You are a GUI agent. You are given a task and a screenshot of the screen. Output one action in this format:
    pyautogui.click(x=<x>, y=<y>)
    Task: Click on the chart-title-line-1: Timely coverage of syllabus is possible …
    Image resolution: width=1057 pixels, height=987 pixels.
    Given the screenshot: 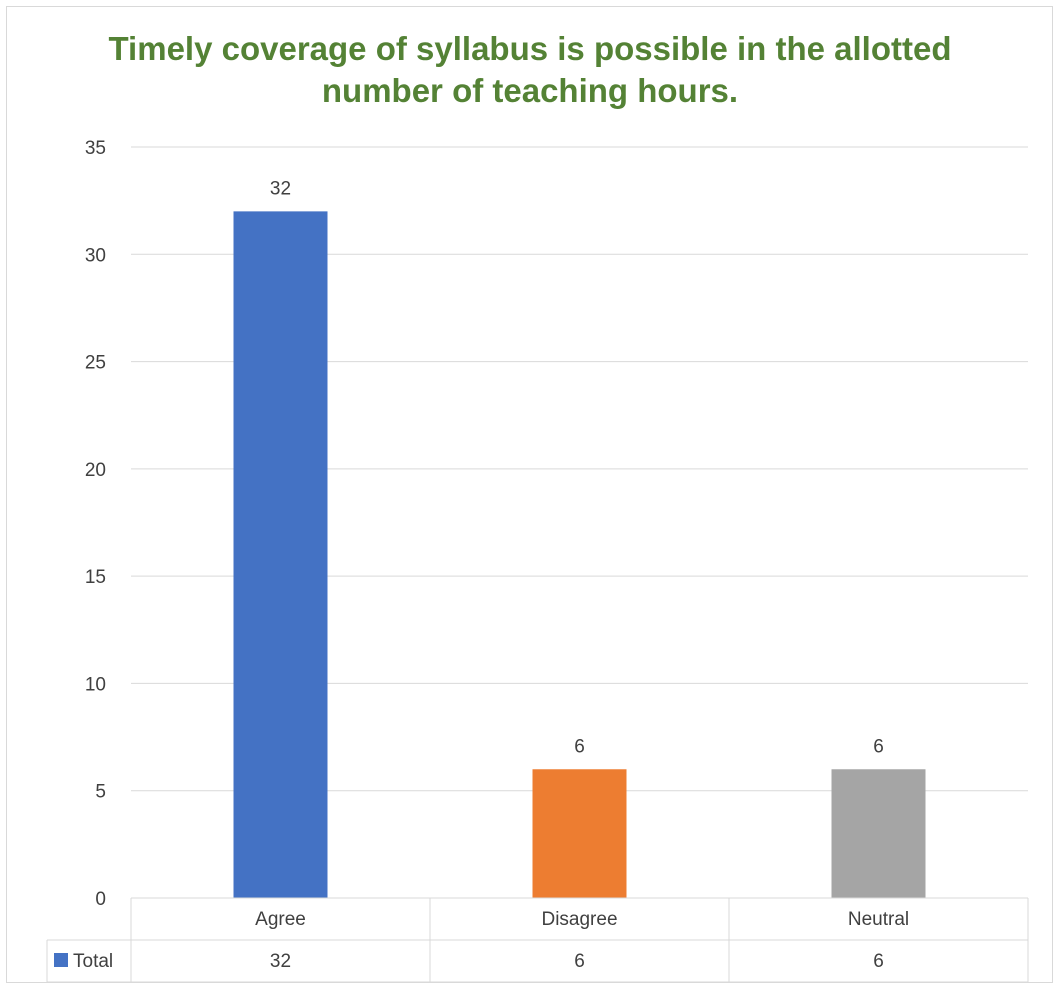 What is the action you would take?
    pyautogui.click(x=530, y=48)
    